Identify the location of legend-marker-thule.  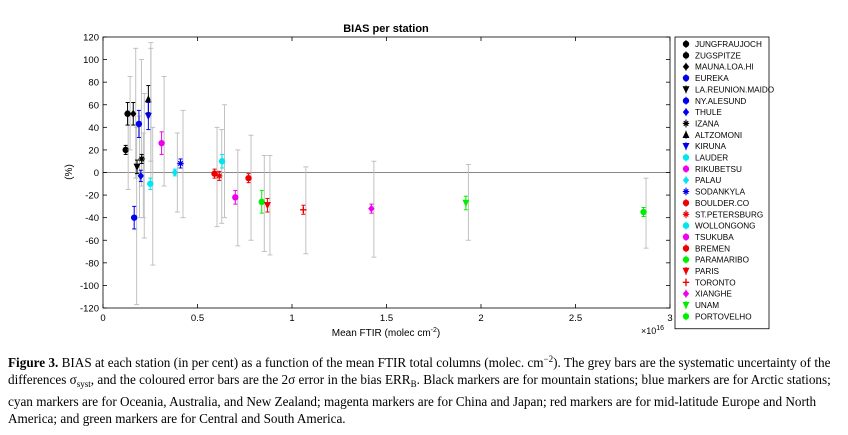
(686, 112).